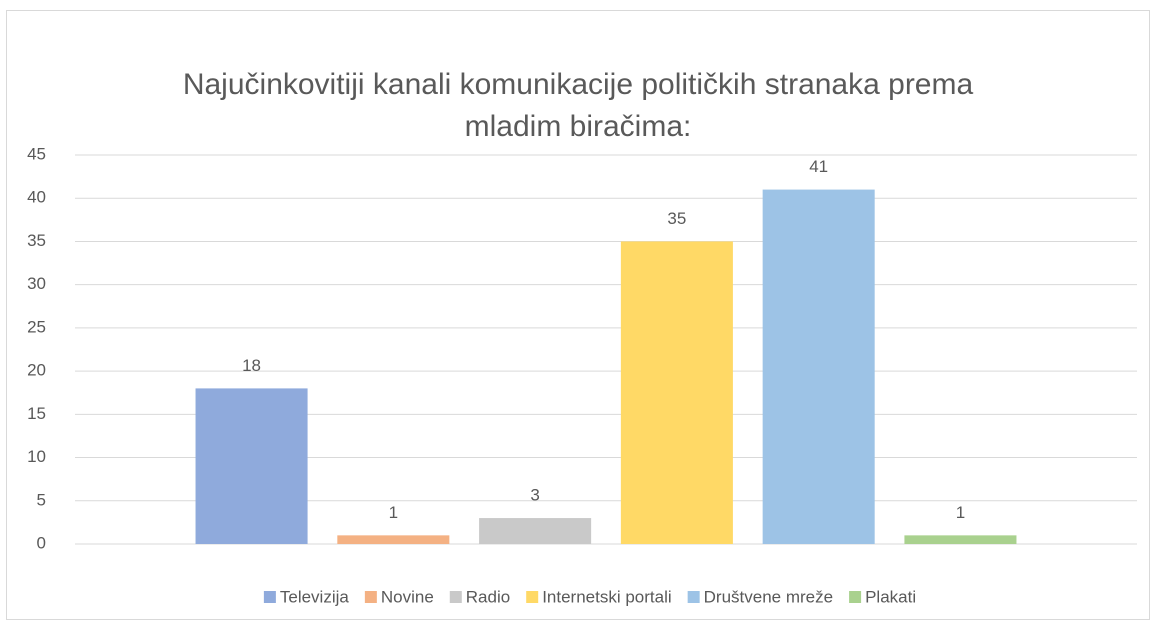  What do you see at coordinates (407, 596) in the screenshot?
I see `legend-label: Novine` at bounding box center [407, 596].